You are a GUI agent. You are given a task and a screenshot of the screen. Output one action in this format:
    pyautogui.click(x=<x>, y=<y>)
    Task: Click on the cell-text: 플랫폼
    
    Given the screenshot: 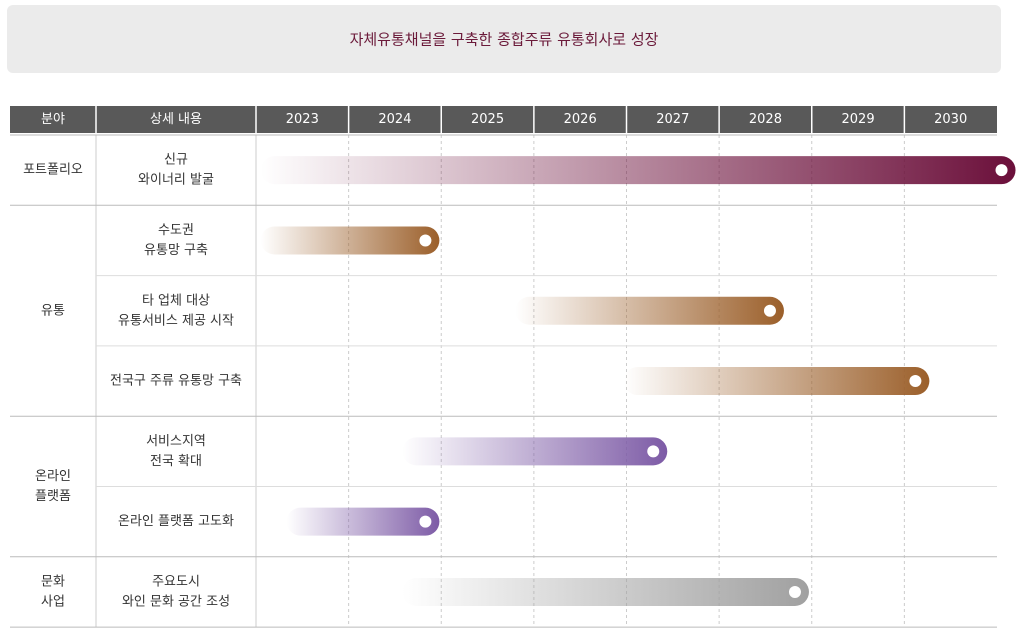 What is the action you would take?
    pyautogui.click(x=53, y=496)
    